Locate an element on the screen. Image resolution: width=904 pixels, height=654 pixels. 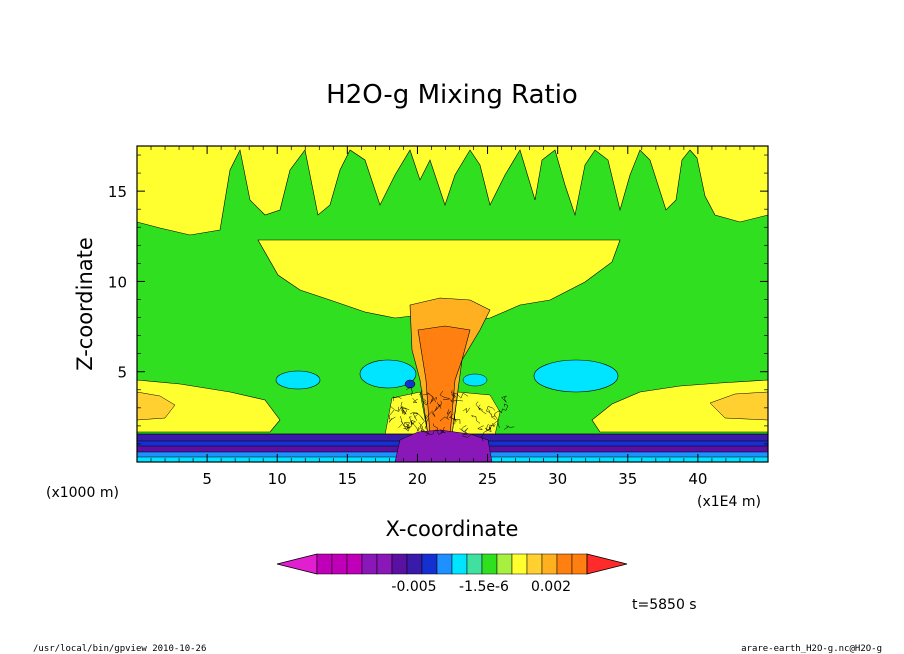
colorbar is located at coordinates (452, 564).